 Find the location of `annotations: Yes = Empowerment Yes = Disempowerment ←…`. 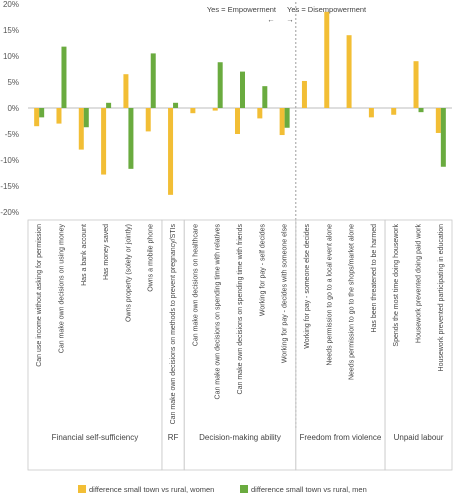

annotations: Yes = Empowerment Yes = Disempowerment ←… is located at coordinates (287, 14).